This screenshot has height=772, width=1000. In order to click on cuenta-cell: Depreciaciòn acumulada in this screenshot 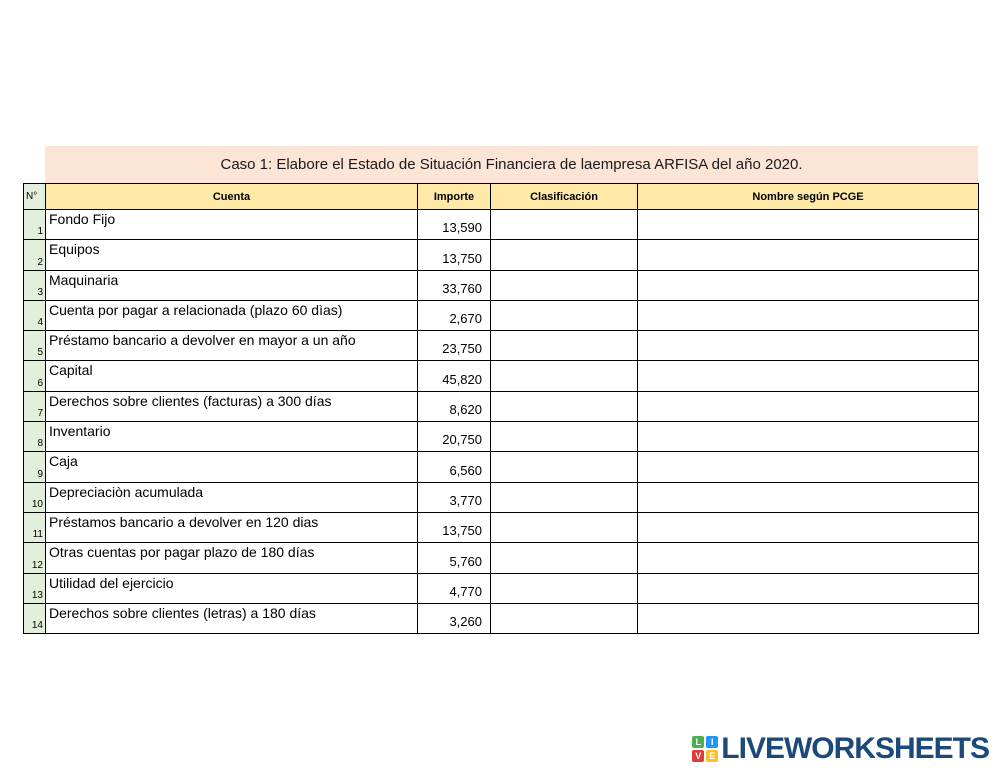, I will do `click(231, 497)`.